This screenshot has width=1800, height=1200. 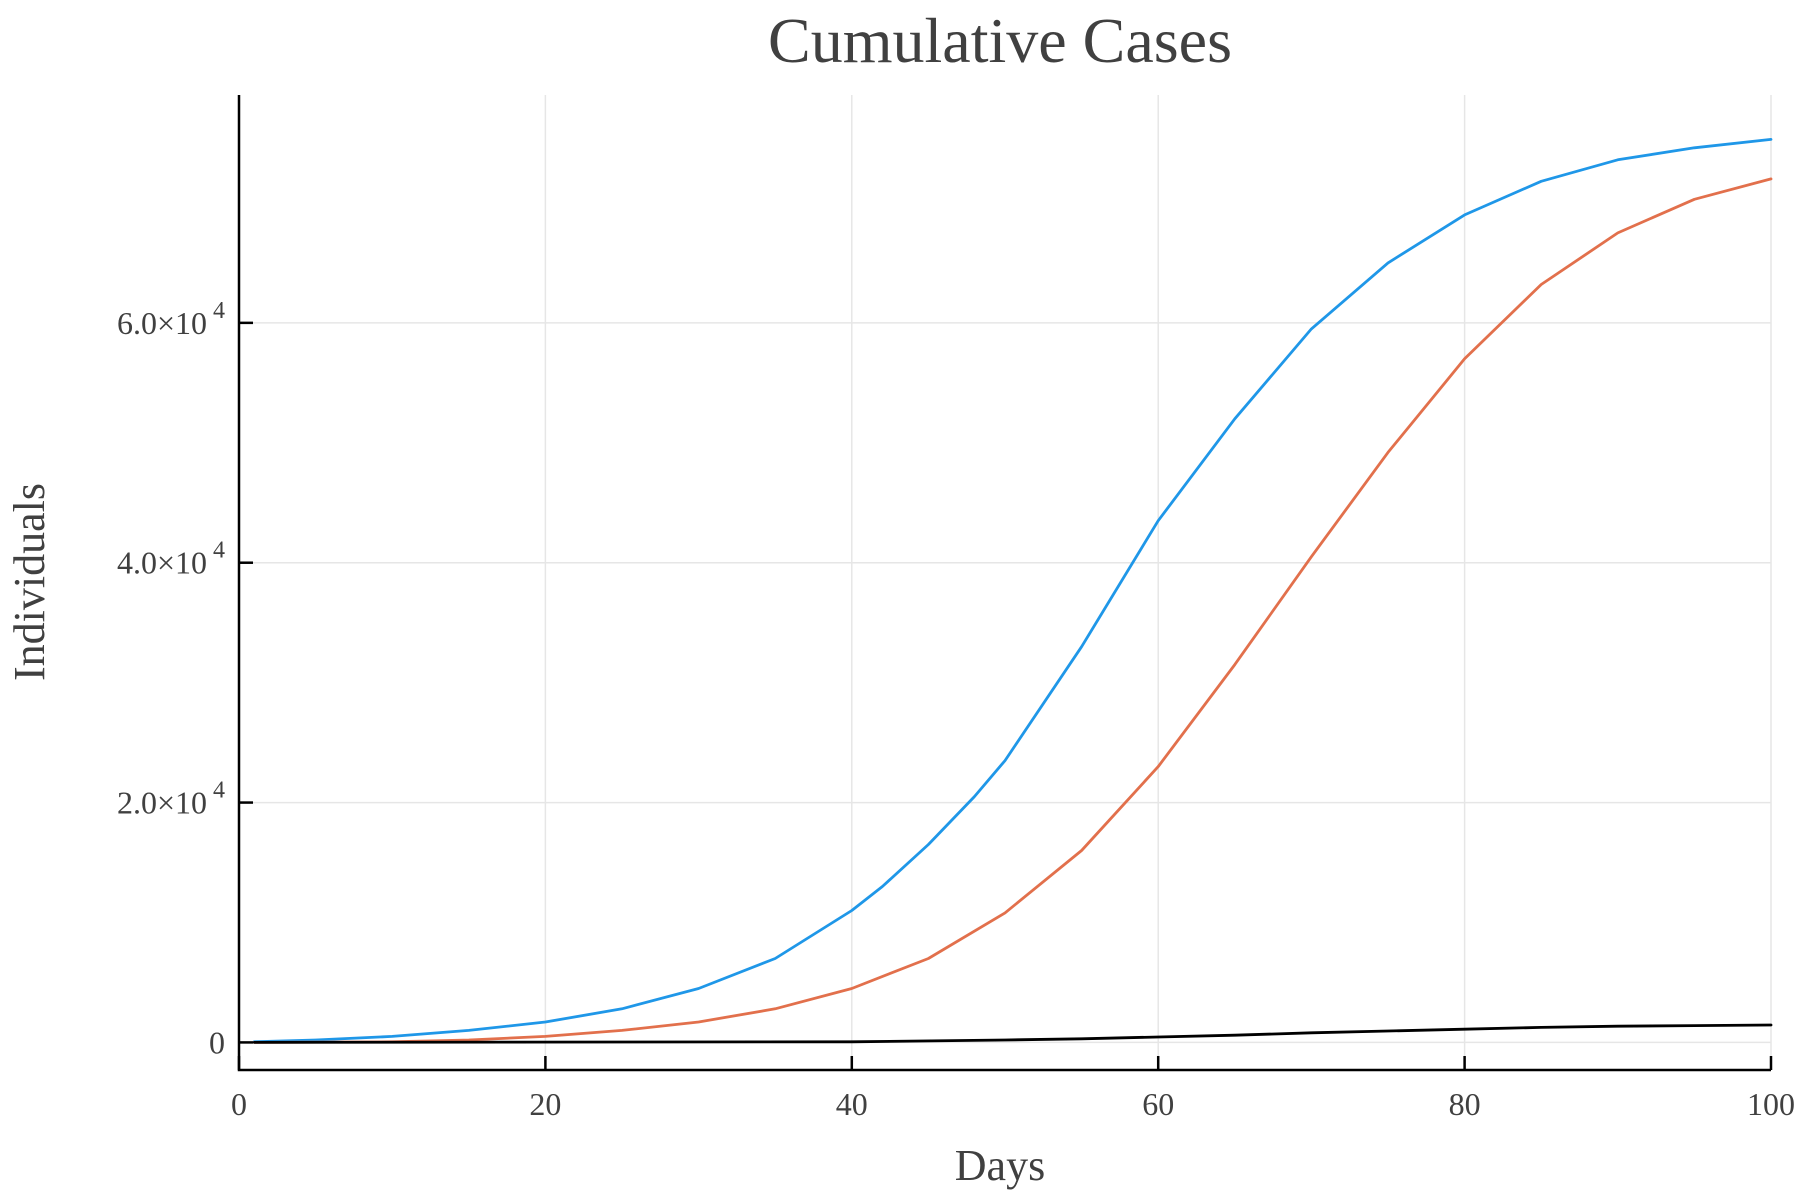 What do you see at coordinates (217, 1042) in the screenshot?
I see `y-tick-label-0: 0` at bounding box center [217, 1042].